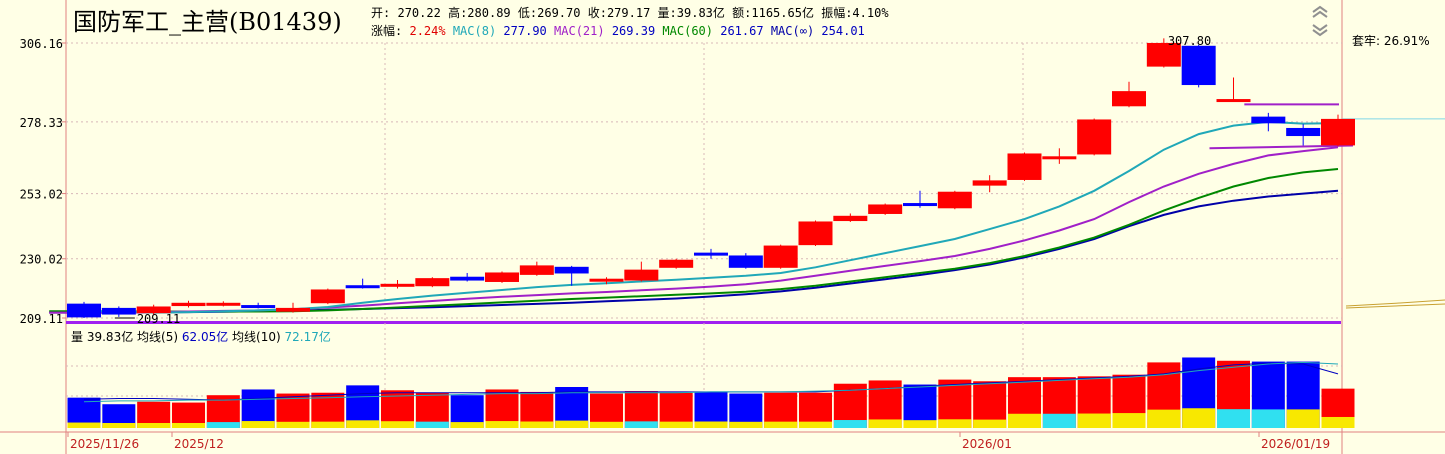  What do you see at coordinates (843, 31) in the screenshot?
I see `macinf-value: 254.01` at bounding box center [843, 31].